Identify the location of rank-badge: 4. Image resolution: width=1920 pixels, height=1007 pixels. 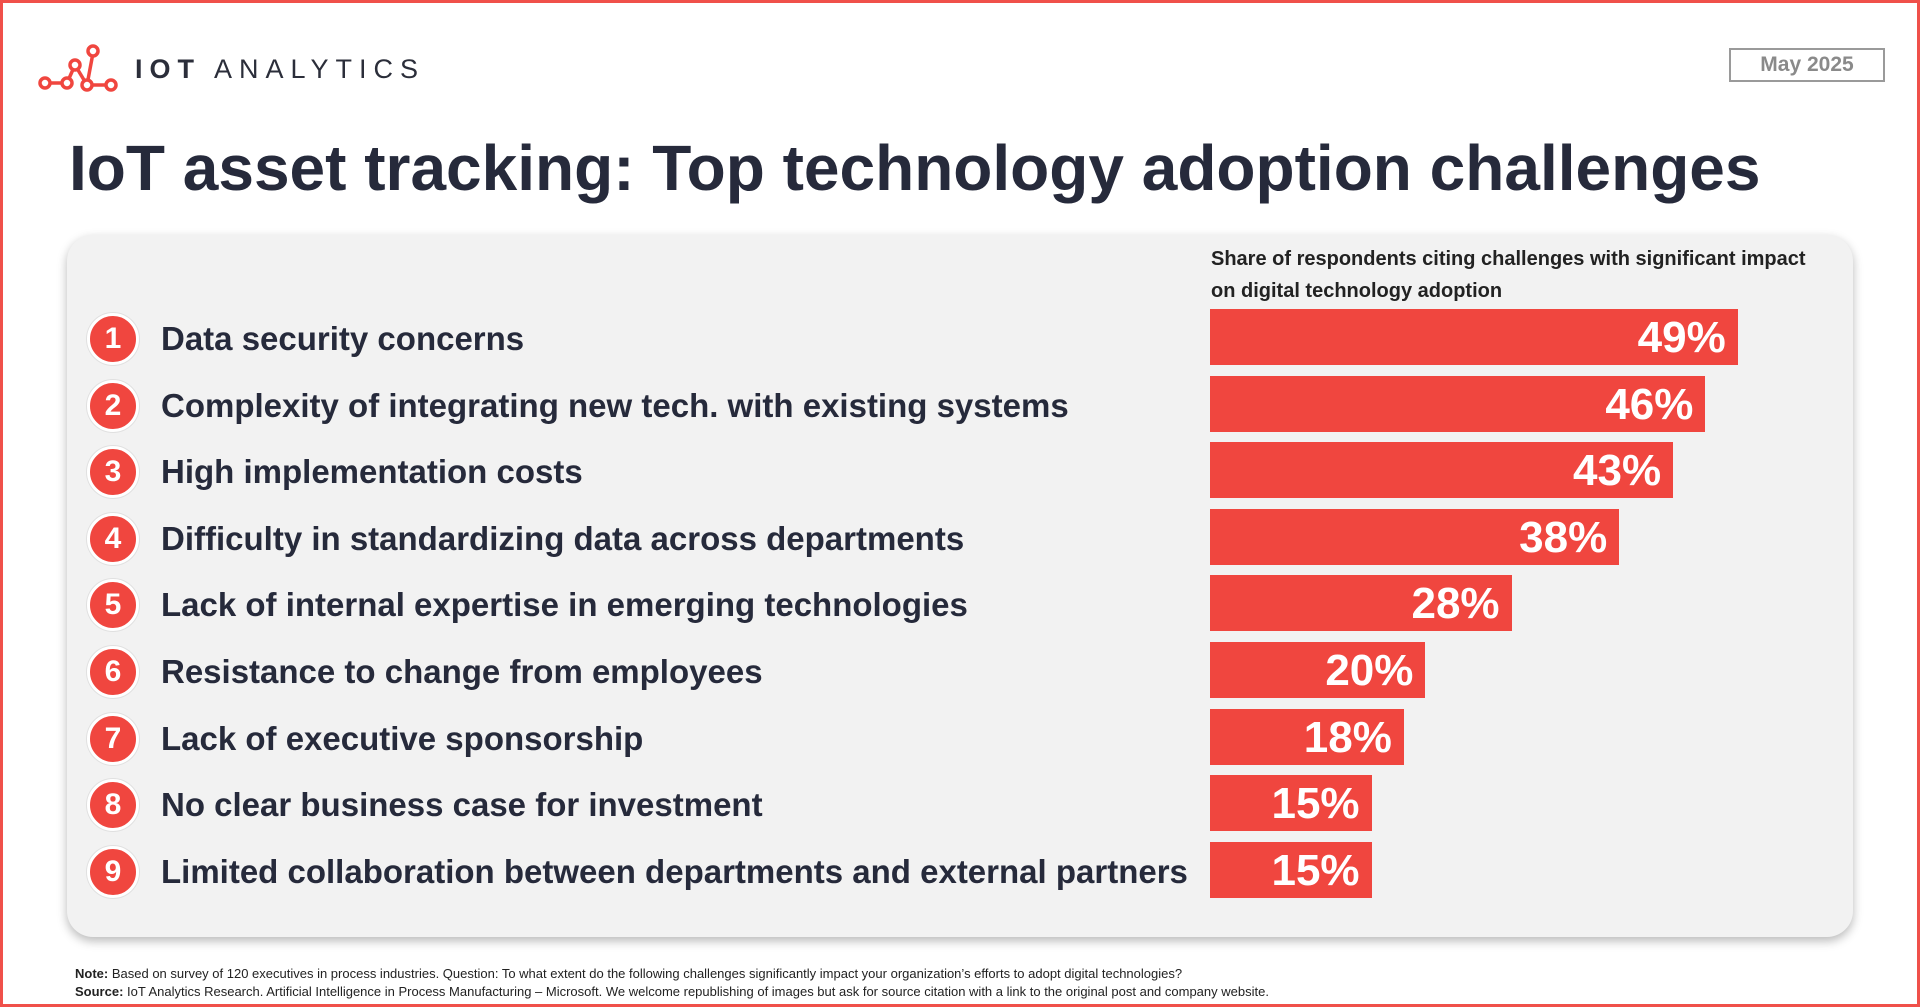
(113, 538).